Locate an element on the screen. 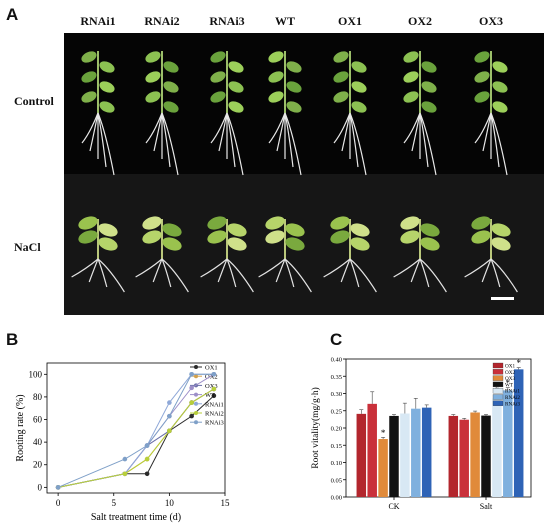 This screenshot has height=526, width=550. legend-label: WT is located at coordinates (509, 385).